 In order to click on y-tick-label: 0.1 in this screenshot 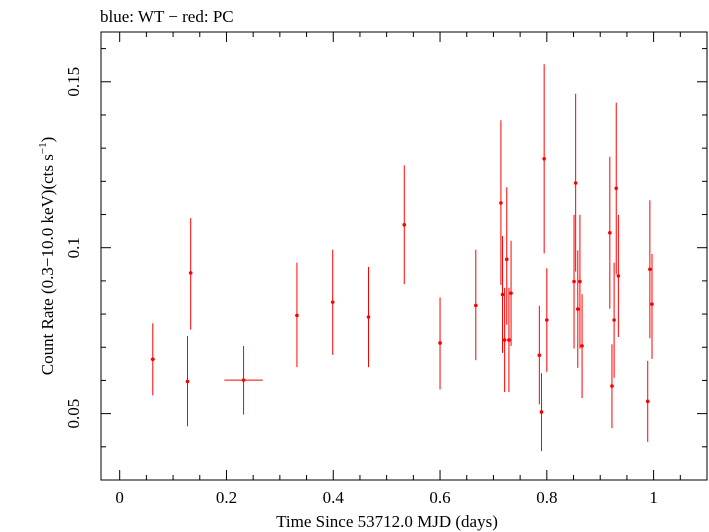, I will do `click(73, 247)`.